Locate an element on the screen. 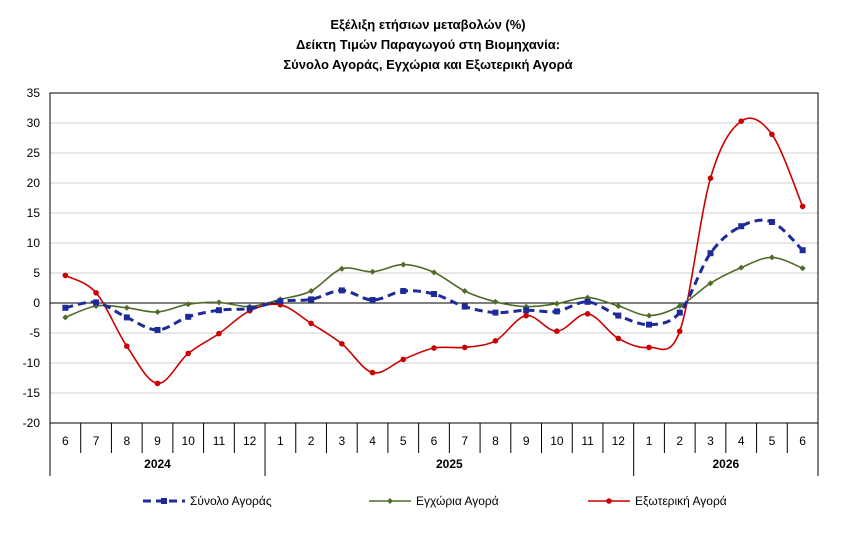 The image size is (856, 535). x-tick-label: 12 is located at coordinates (250, 441).